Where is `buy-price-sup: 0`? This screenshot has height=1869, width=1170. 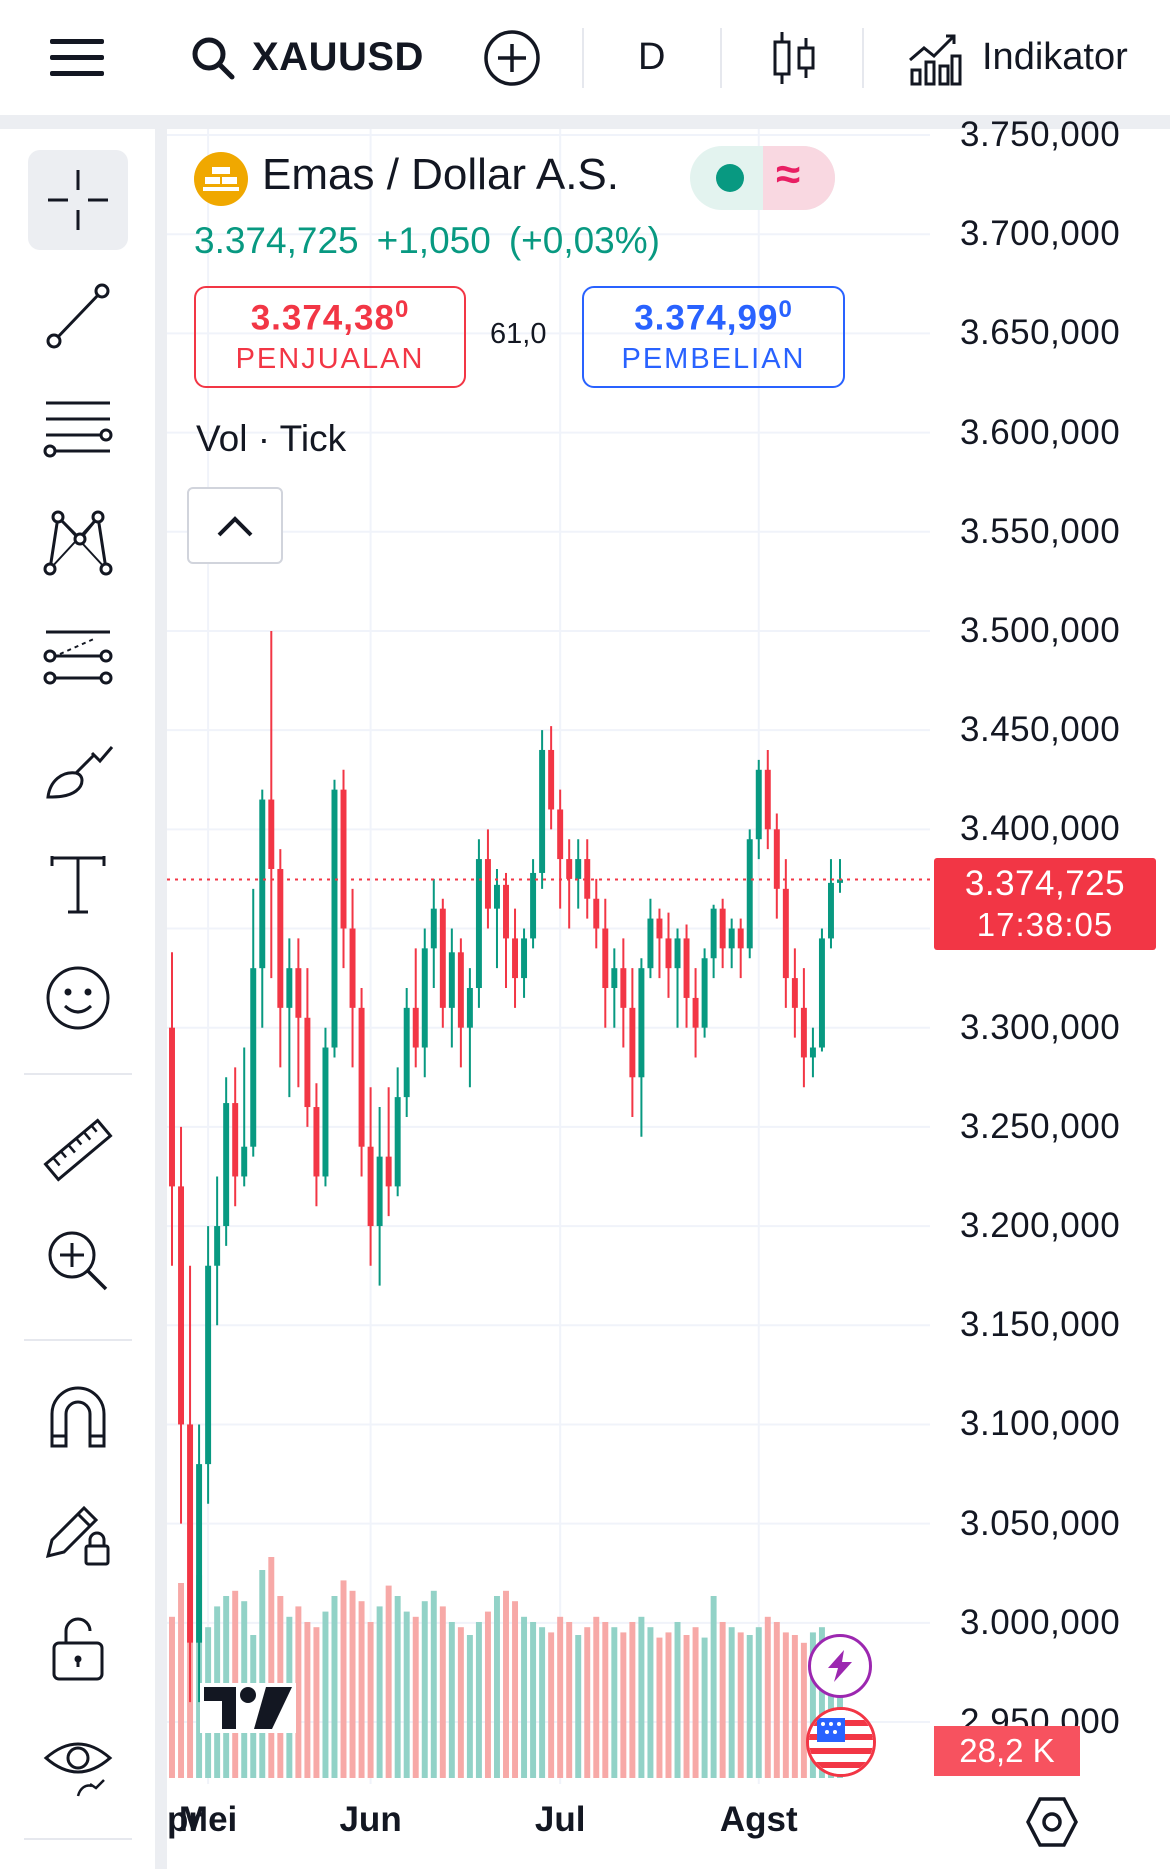 buy-price-sup: 0 is located at coordinates (785, 309).